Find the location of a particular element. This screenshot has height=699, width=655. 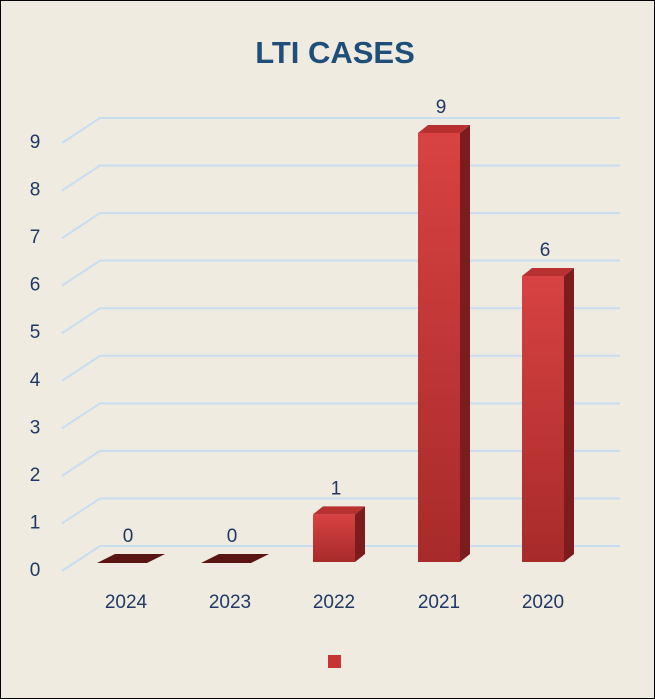

y-tick-label: 4 is located at coordinates (35, 380).